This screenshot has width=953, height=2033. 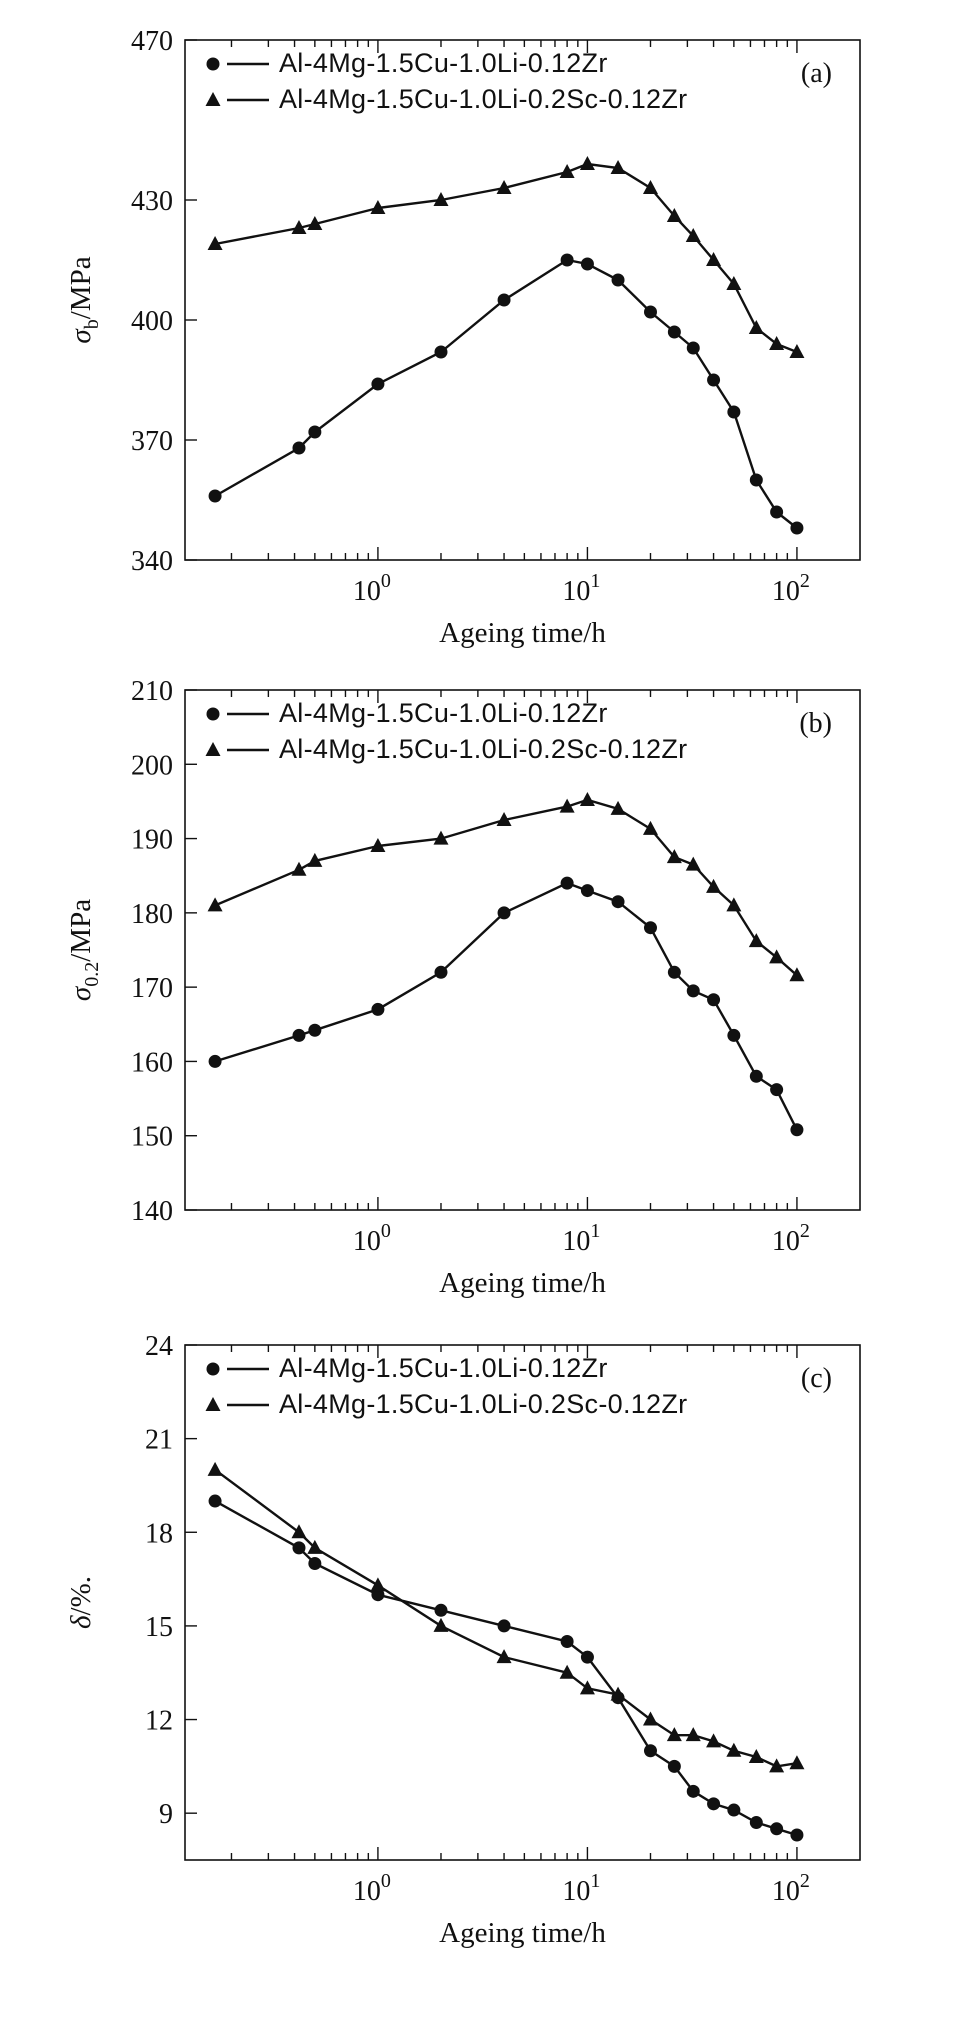 What do you see at coordinates (152, 1211) in the screenshot?
I see `y-tick-label: 140` at bounding box center [152, 1211].